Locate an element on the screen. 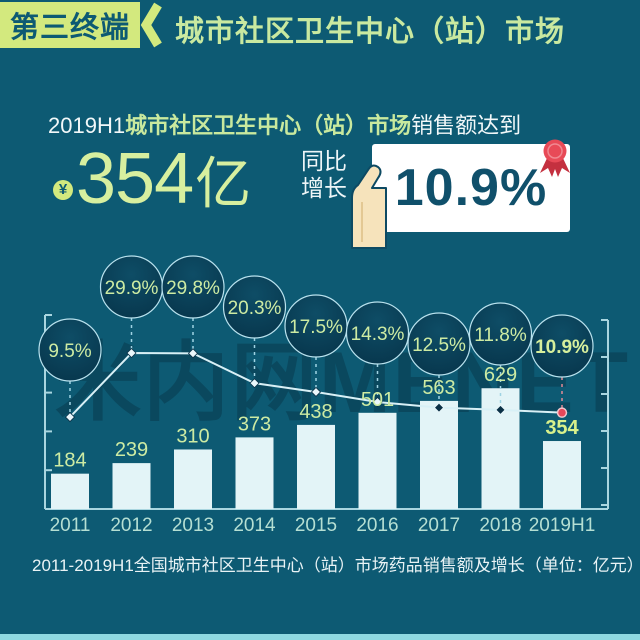 The image size is (640, 640). growth-label-line1: 同比 is located at coordinates (324, 161).